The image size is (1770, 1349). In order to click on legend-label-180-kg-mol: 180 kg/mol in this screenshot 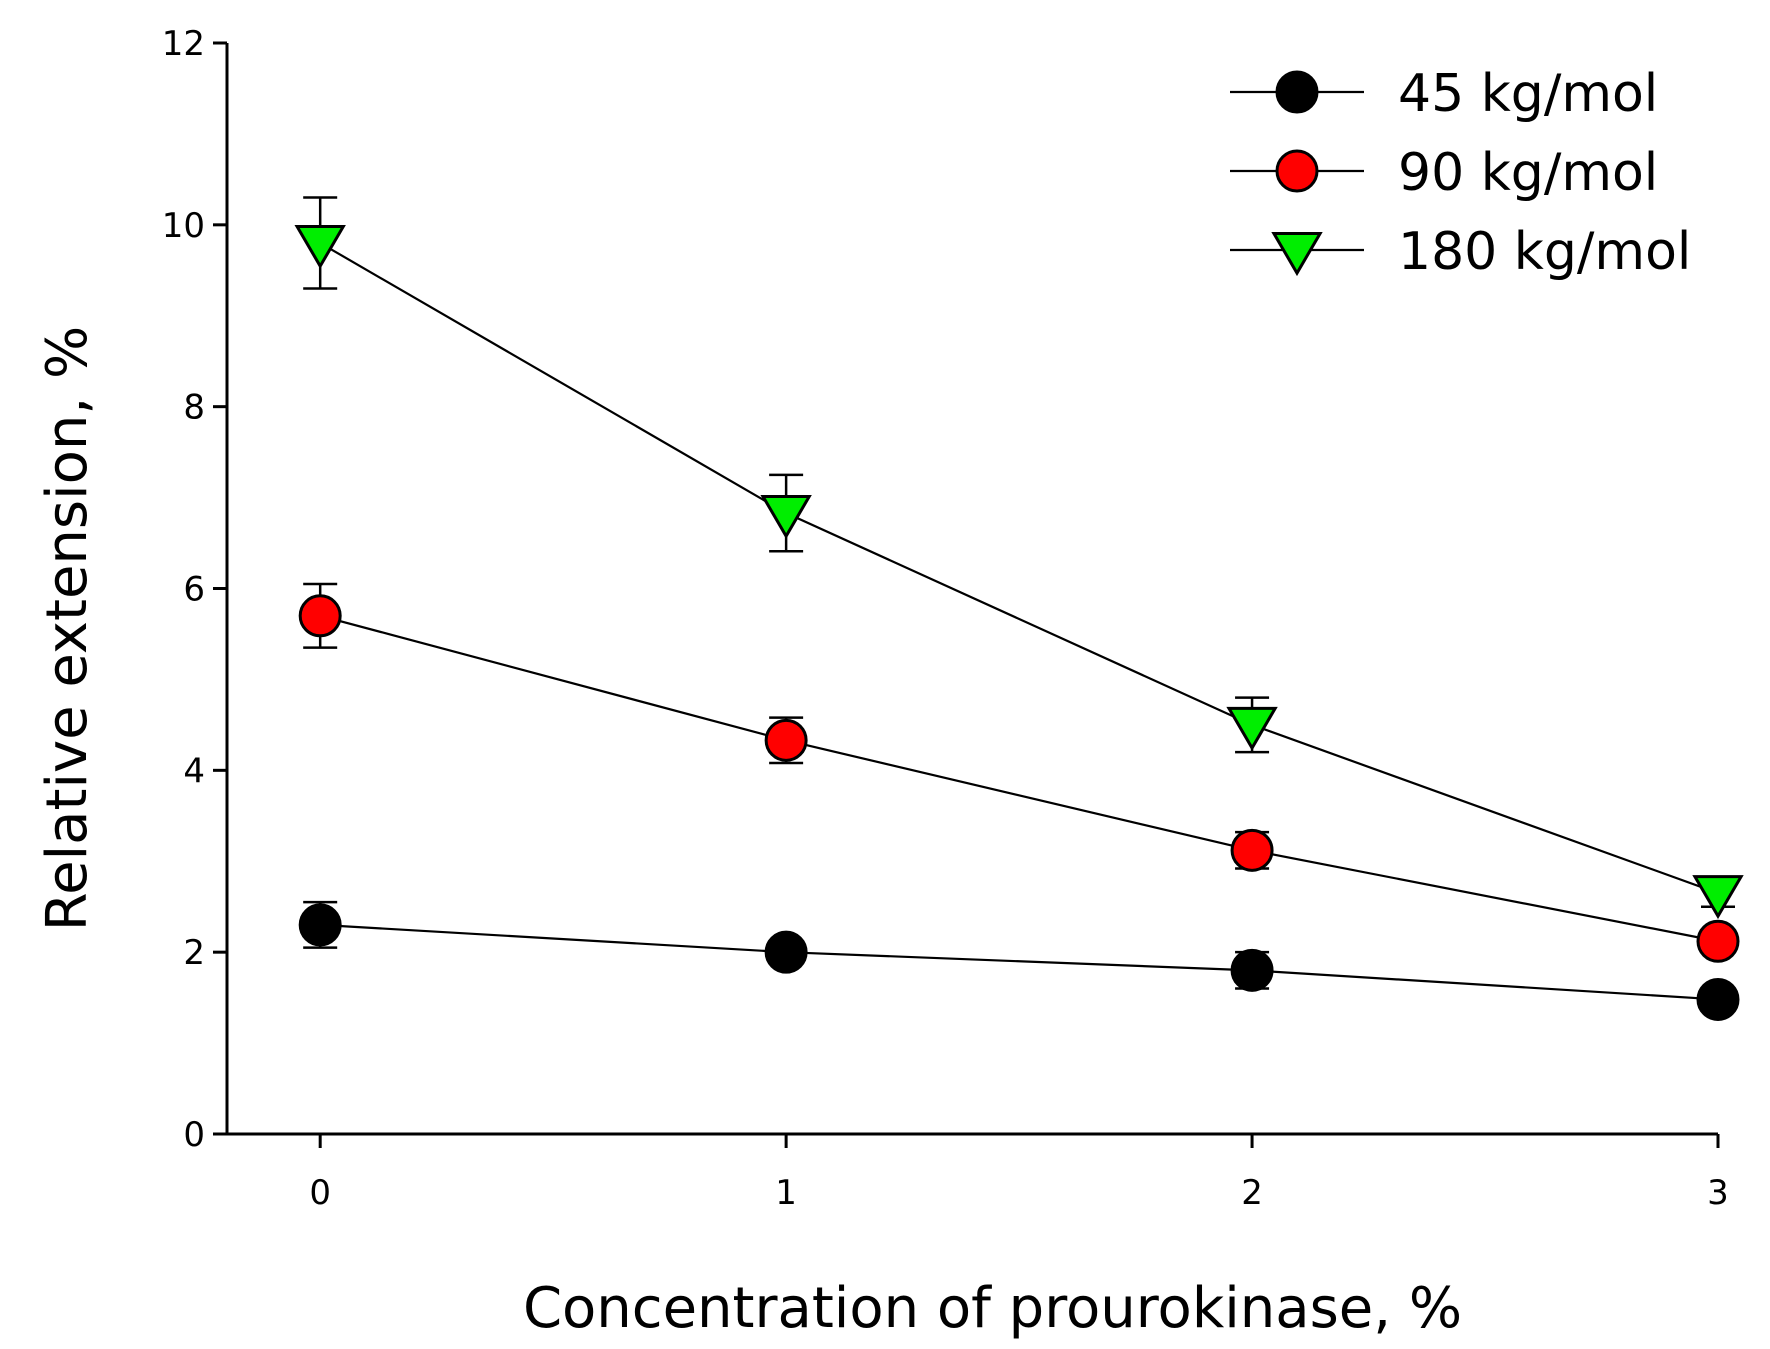, I will do `click(1544, 252)`.